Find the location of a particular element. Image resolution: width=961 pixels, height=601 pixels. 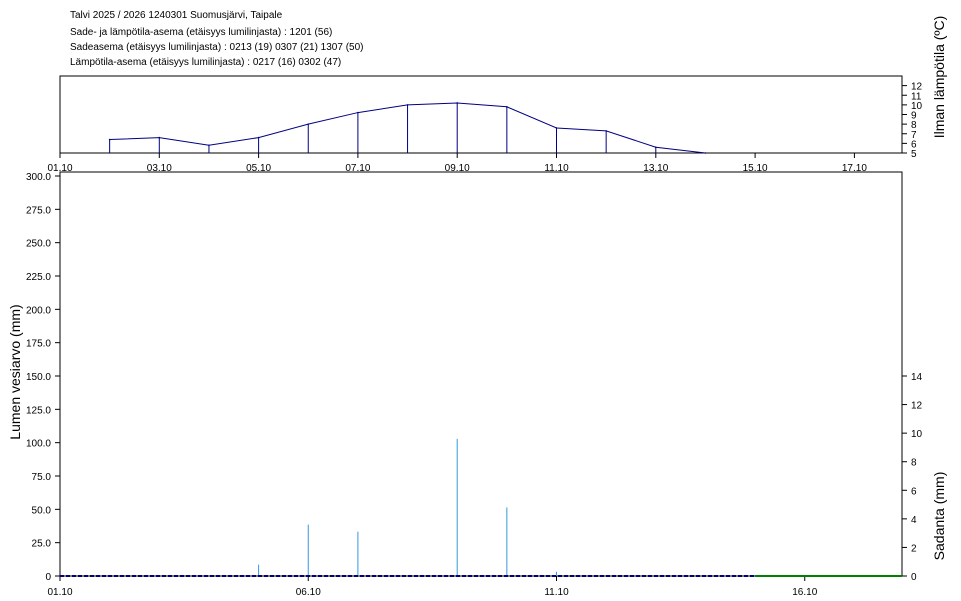

snow-y-tick-label: 100.0 is located at coordinates (38, 444).